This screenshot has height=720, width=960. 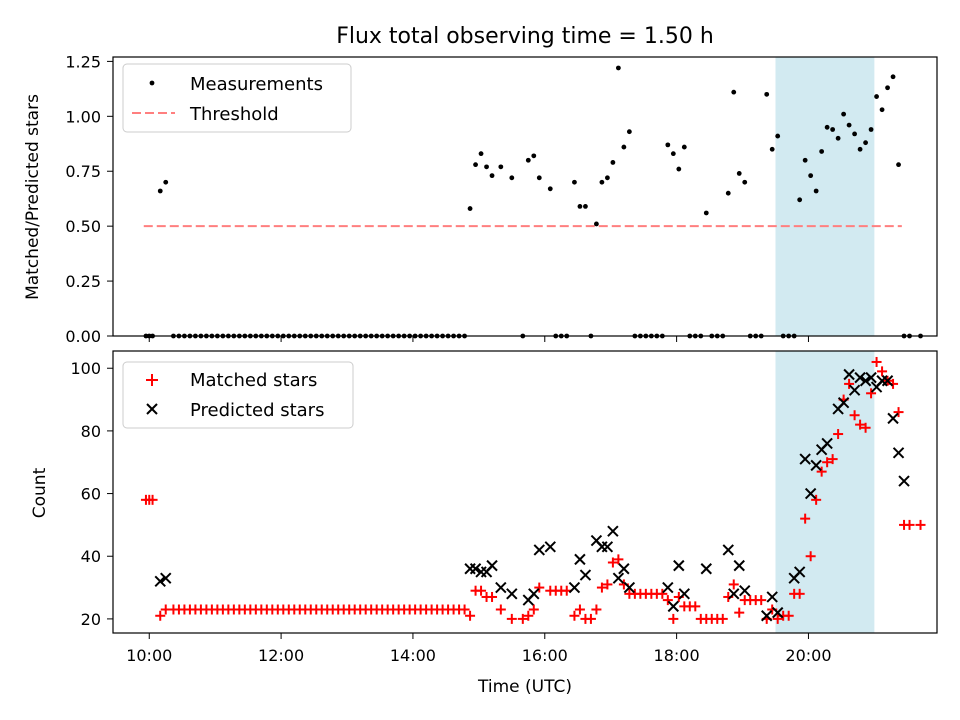 What do you see at coordinates (83, 116) in the screenshot?
I see `ratio-y-tick-label: 1.00` at bounding box center [83, 116].